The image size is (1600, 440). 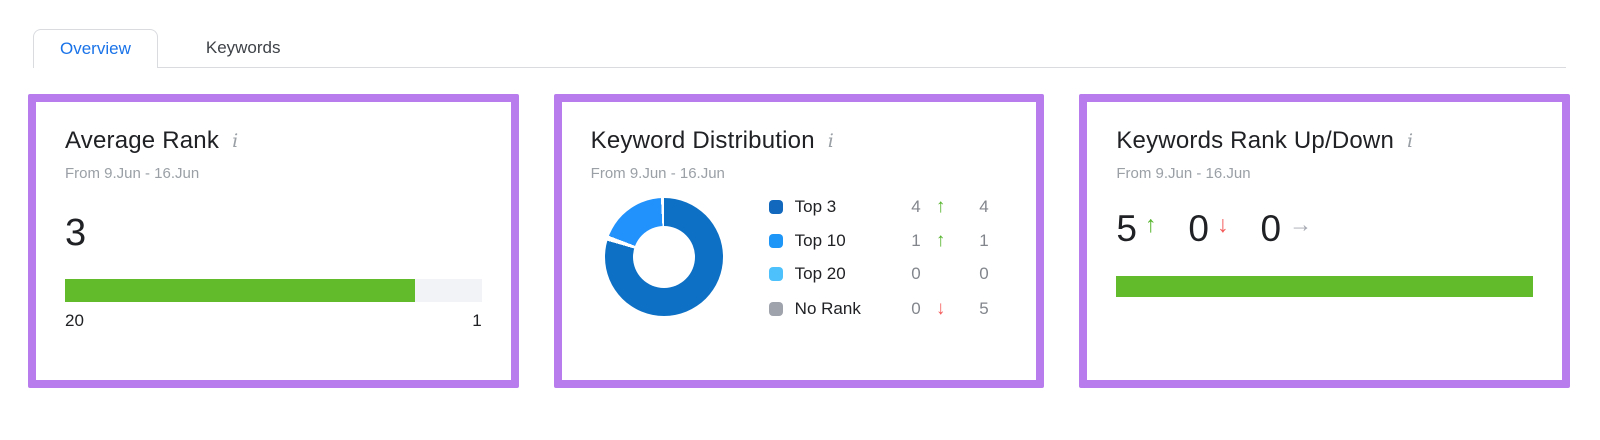 I want to click on average-rank-date-range: From 9.Jun - 16.Jun, so click(x=132, y=173).